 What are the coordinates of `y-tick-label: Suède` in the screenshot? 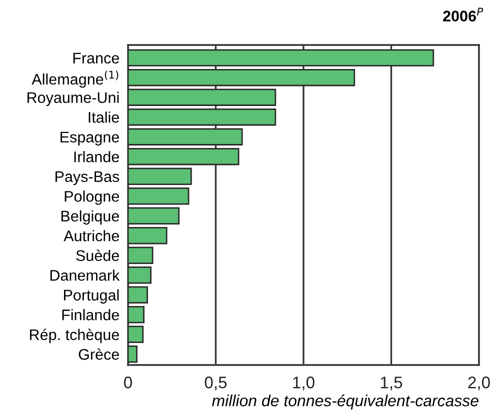 It's located at (97, 256).